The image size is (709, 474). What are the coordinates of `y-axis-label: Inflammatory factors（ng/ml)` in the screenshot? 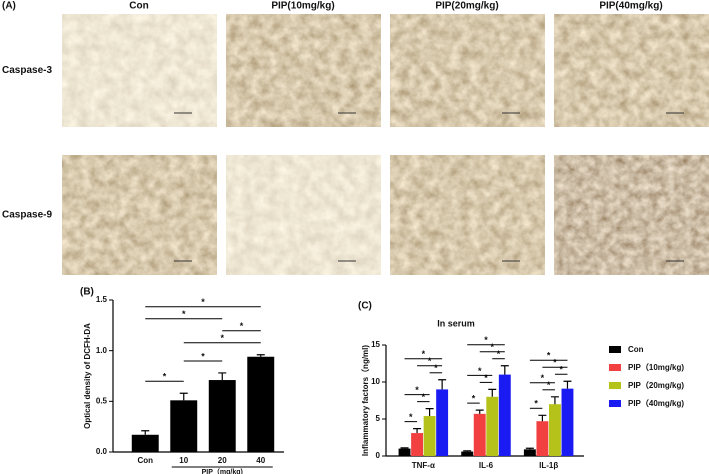 It's located at (365, 400).